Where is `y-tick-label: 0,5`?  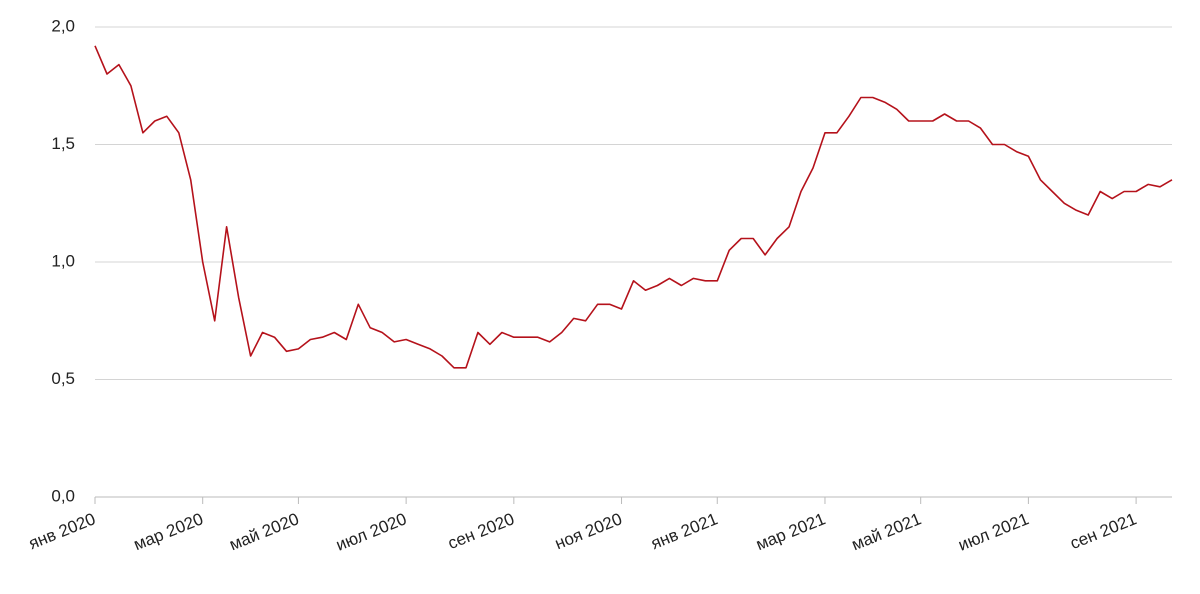 y-tick-label: 0,5 is located at coordinates (63, 378).